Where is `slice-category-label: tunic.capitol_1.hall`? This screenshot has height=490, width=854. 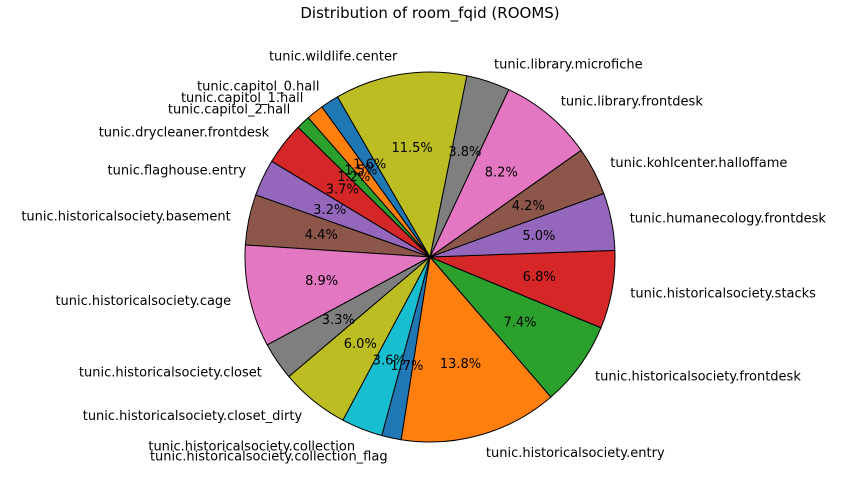
slice-category-label: tunic.capitol_1.hall is located at coordinates (242, 98).